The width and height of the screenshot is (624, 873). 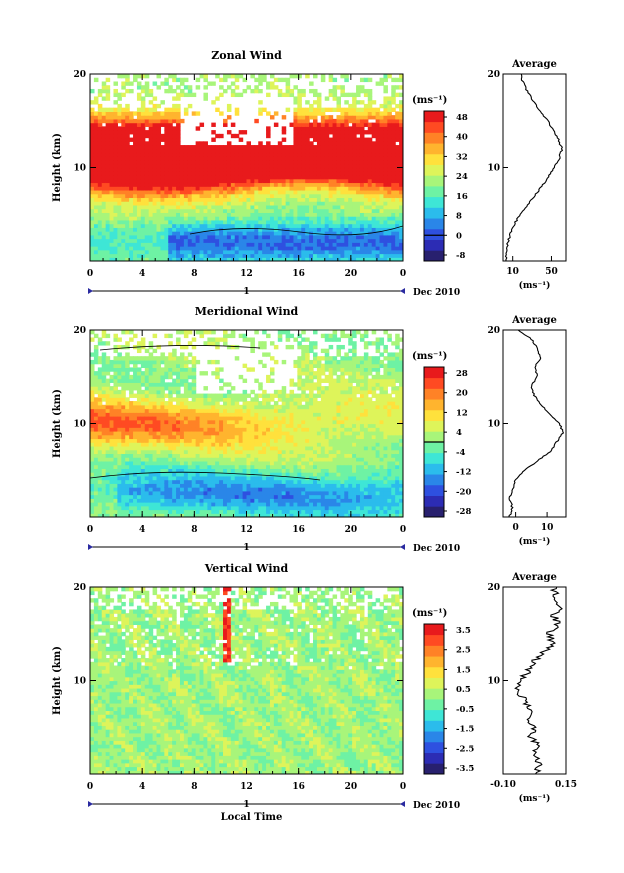 I want to click on date-arrow, so click(x=90, y=291).